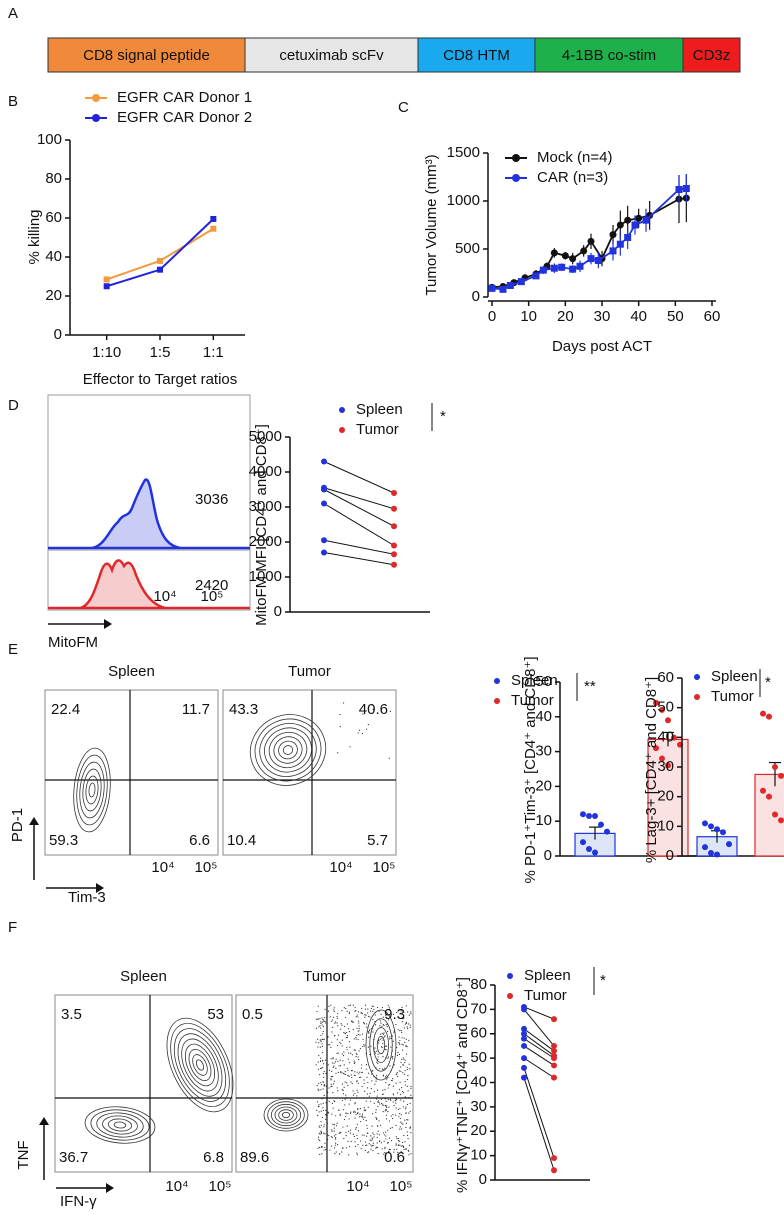 The width and height of the screenshot is (784, 1215). I want to click on y-tick-label: 10, so click(665, 825).